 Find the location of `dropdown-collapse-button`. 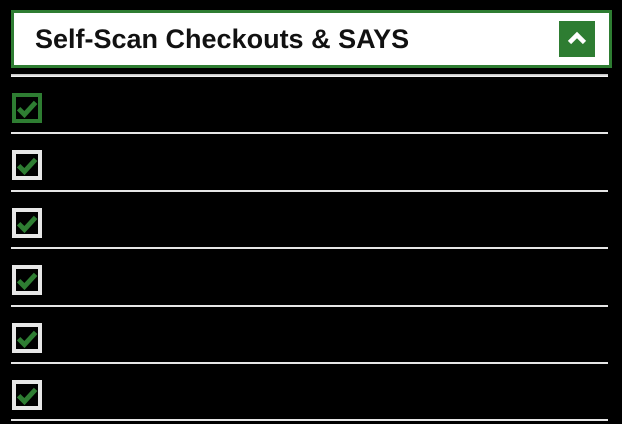

dropdown-collapse-button is located at coordinates (577, 39).